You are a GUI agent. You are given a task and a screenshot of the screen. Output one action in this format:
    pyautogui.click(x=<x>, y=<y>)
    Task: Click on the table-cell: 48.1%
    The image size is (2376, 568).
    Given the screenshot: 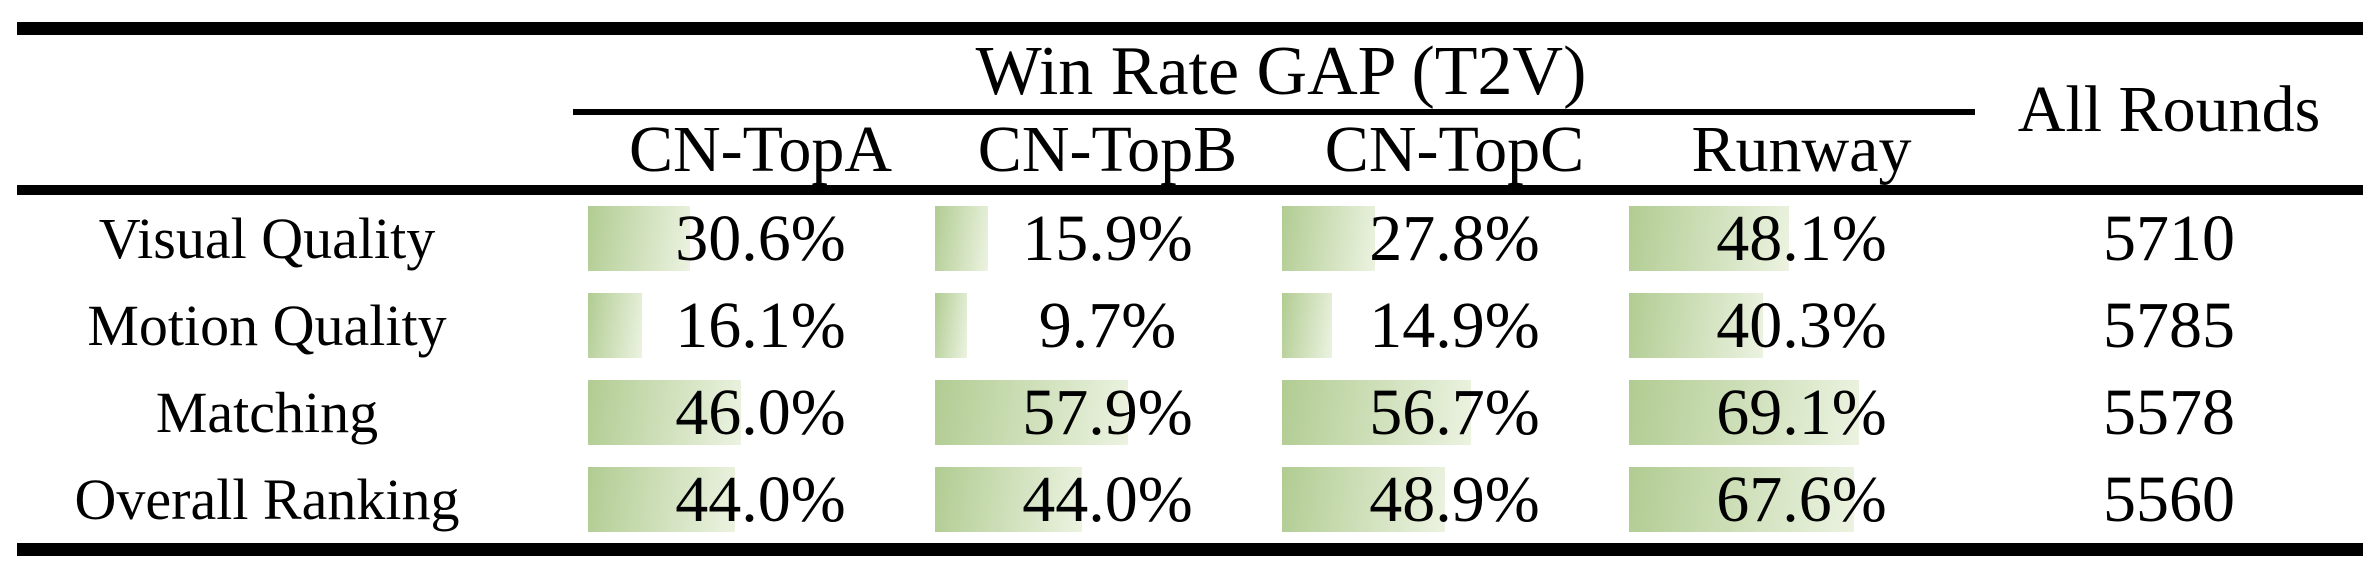 What is the action you would take?
    pyautogui.click(x=1801, y=238)
    